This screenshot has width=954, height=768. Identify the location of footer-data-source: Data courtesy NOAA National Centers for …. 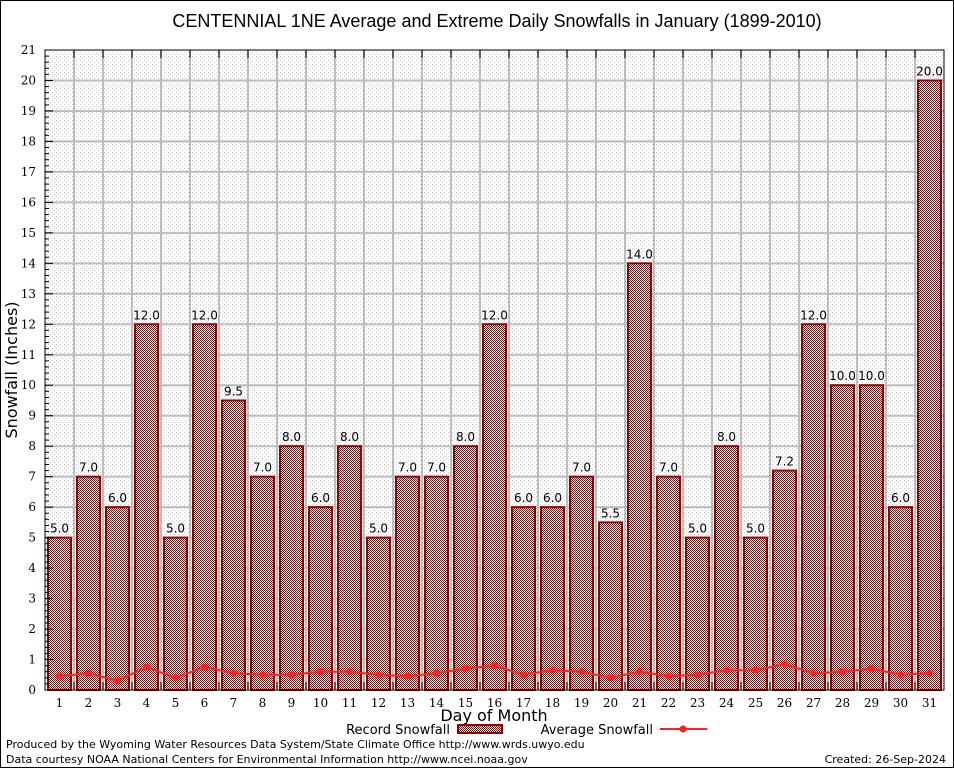
(267, 759).